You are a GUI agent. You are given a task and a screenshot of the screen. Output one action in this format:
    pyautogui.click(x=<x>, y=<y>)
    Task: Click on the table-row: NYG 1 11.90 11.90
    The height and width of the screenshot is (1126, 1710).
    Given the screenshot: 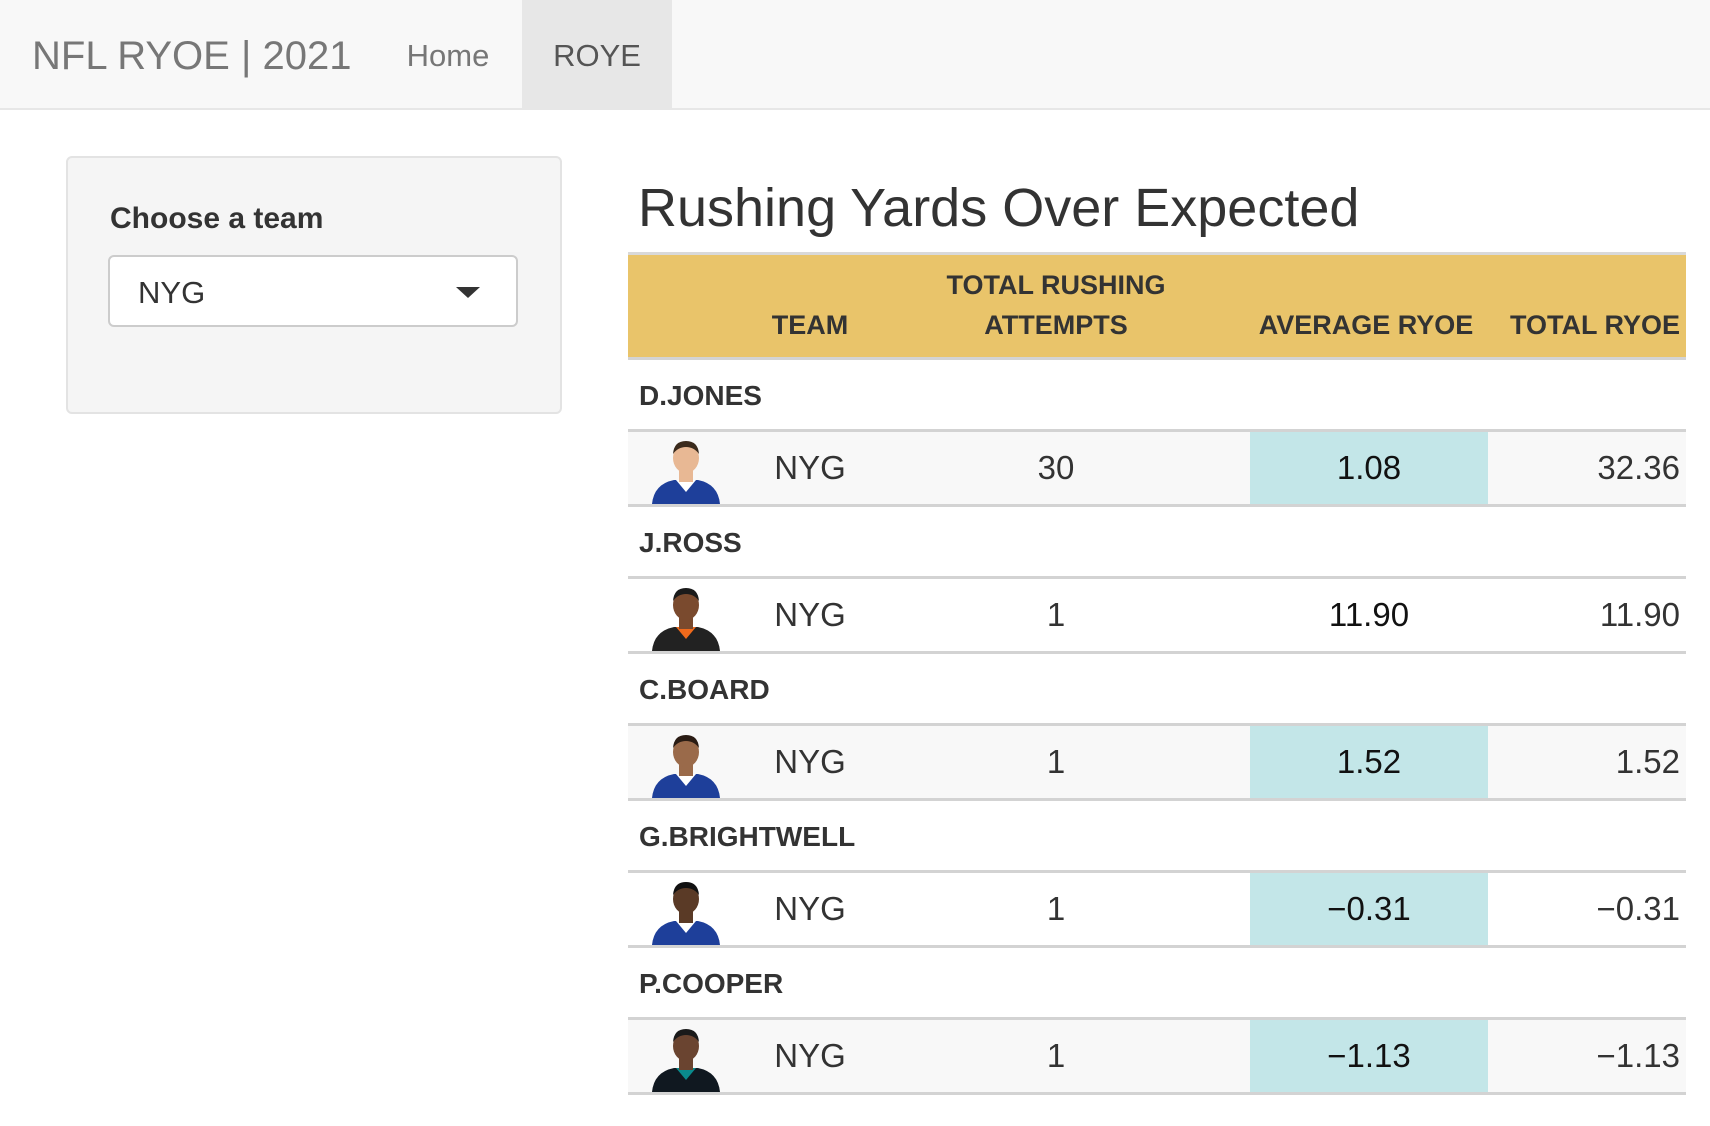 What is the action you would take?
    pyautogui.click(x=1157, y=616)
    